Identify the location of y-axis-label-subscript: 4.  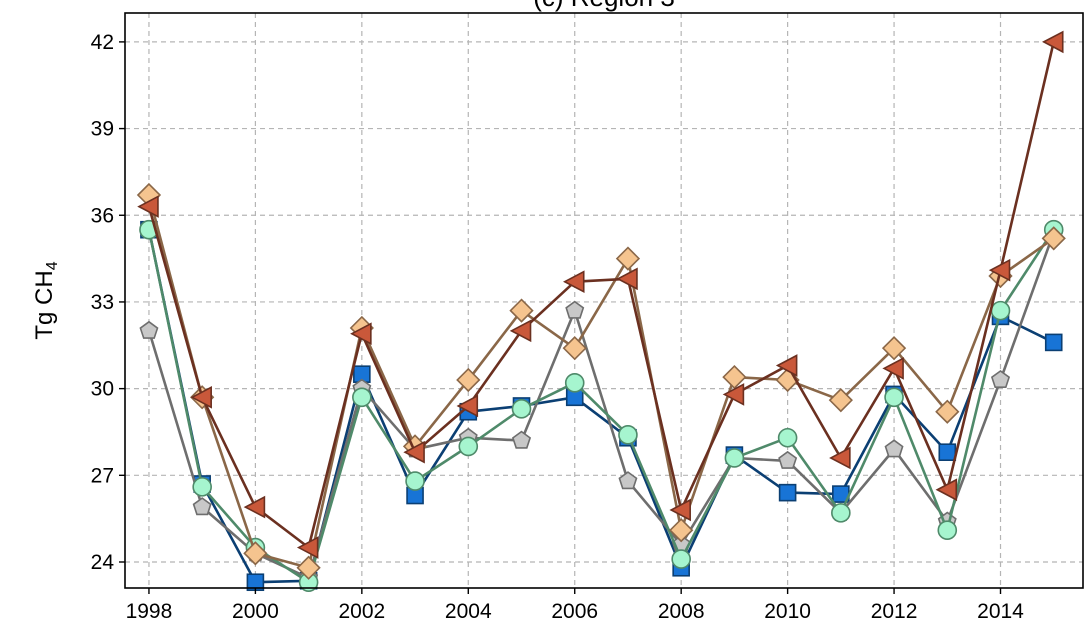
(52, 265).